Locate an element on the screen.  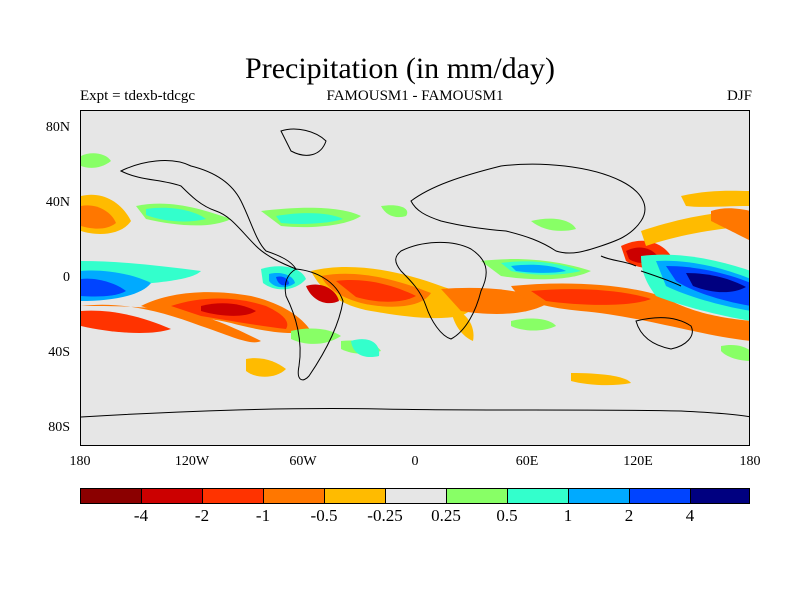
colorbar-label: -0.25 is located at coordinates (385, 515).